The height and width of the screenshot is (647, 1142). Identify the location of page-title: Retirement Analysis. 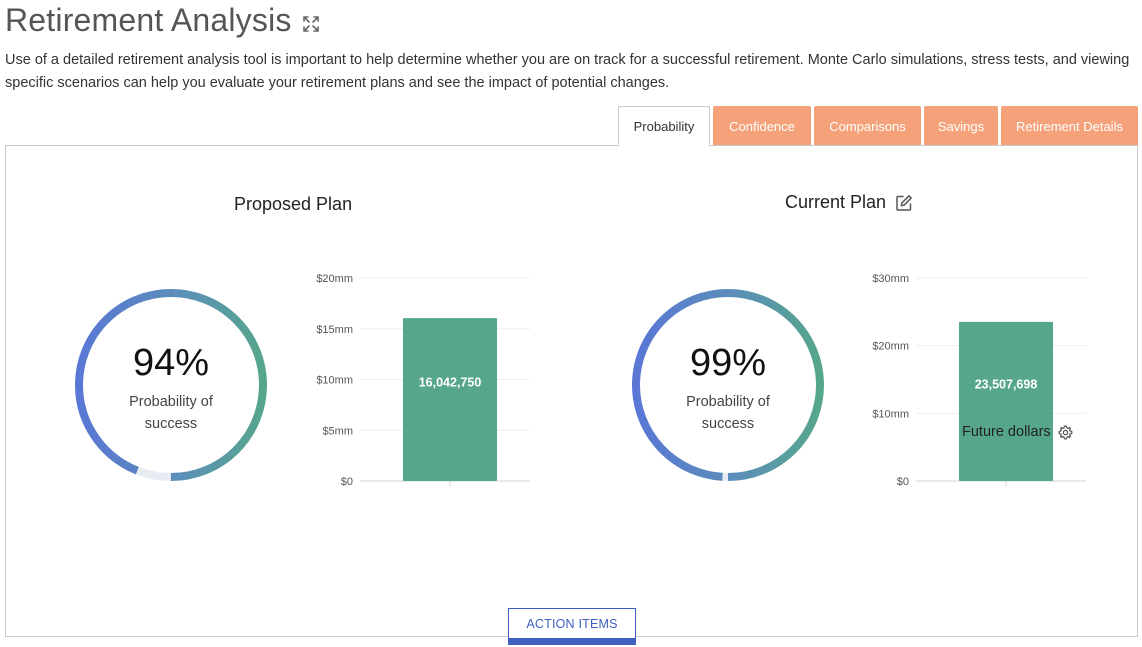
(148, 20).